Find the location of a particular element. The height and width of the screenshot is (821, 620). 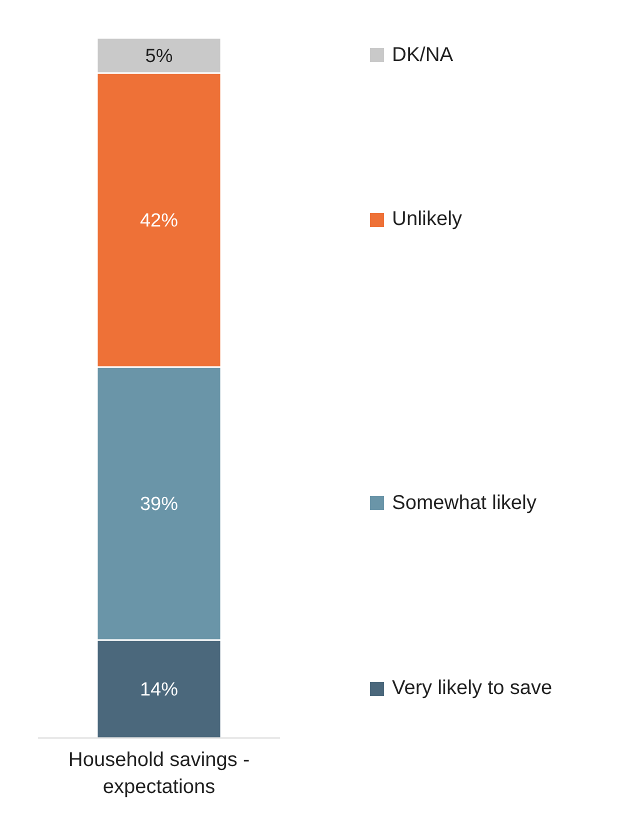

legend-label: Very likely to save is located at coordinates (472, 688).